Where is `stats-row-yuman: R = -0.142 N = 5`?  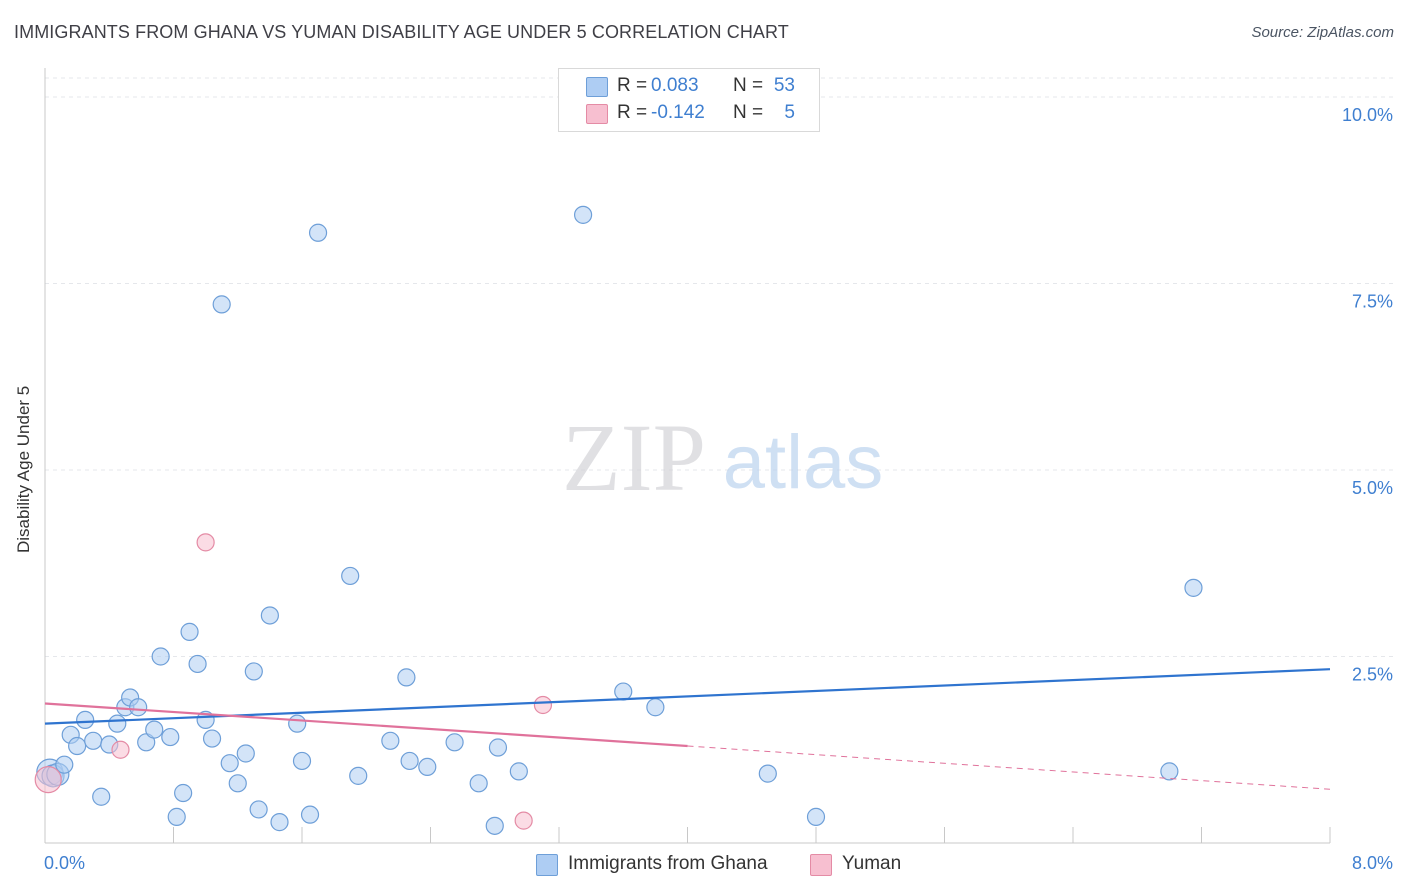
stats-row-yuman: R = -0.142 N = 5 is located at coordinates (689, 114).